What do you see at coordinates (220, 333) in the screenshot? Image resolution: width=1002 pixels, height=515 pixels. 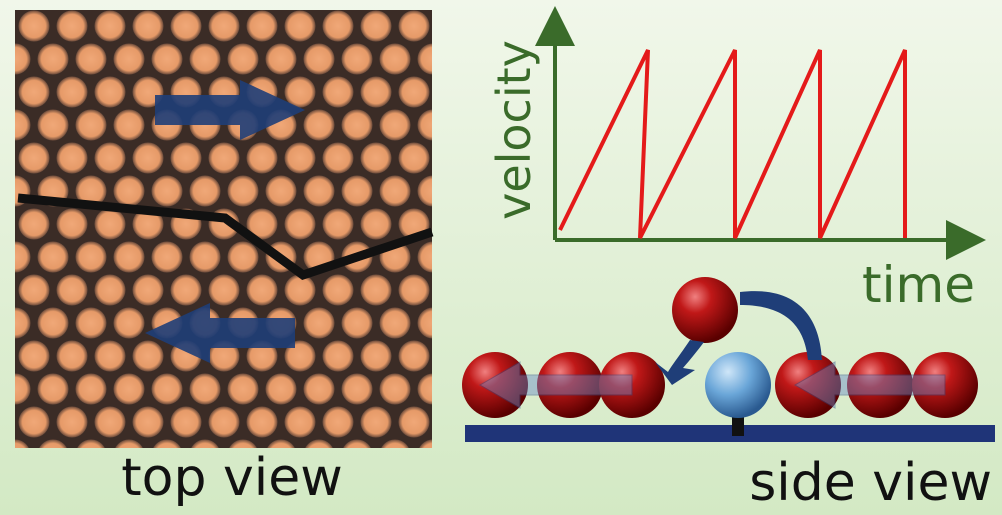 I see `arrow-left` at bounding box center [220, 333].